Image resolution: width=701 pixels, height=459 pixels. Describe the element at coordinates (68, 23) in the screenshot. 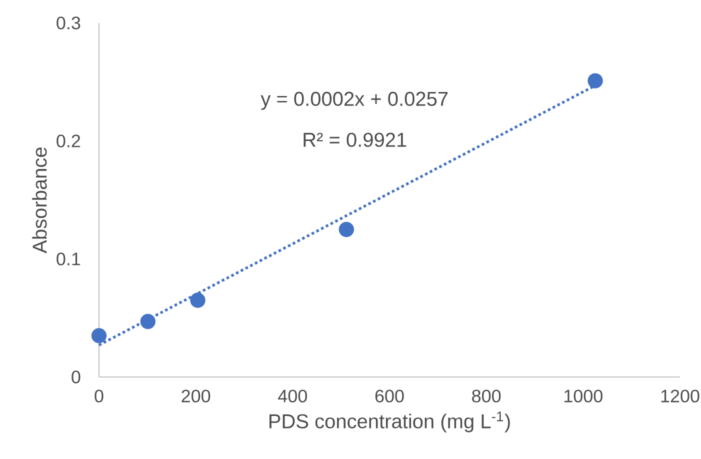

I see `y-tick-label: 0.3` at that location.